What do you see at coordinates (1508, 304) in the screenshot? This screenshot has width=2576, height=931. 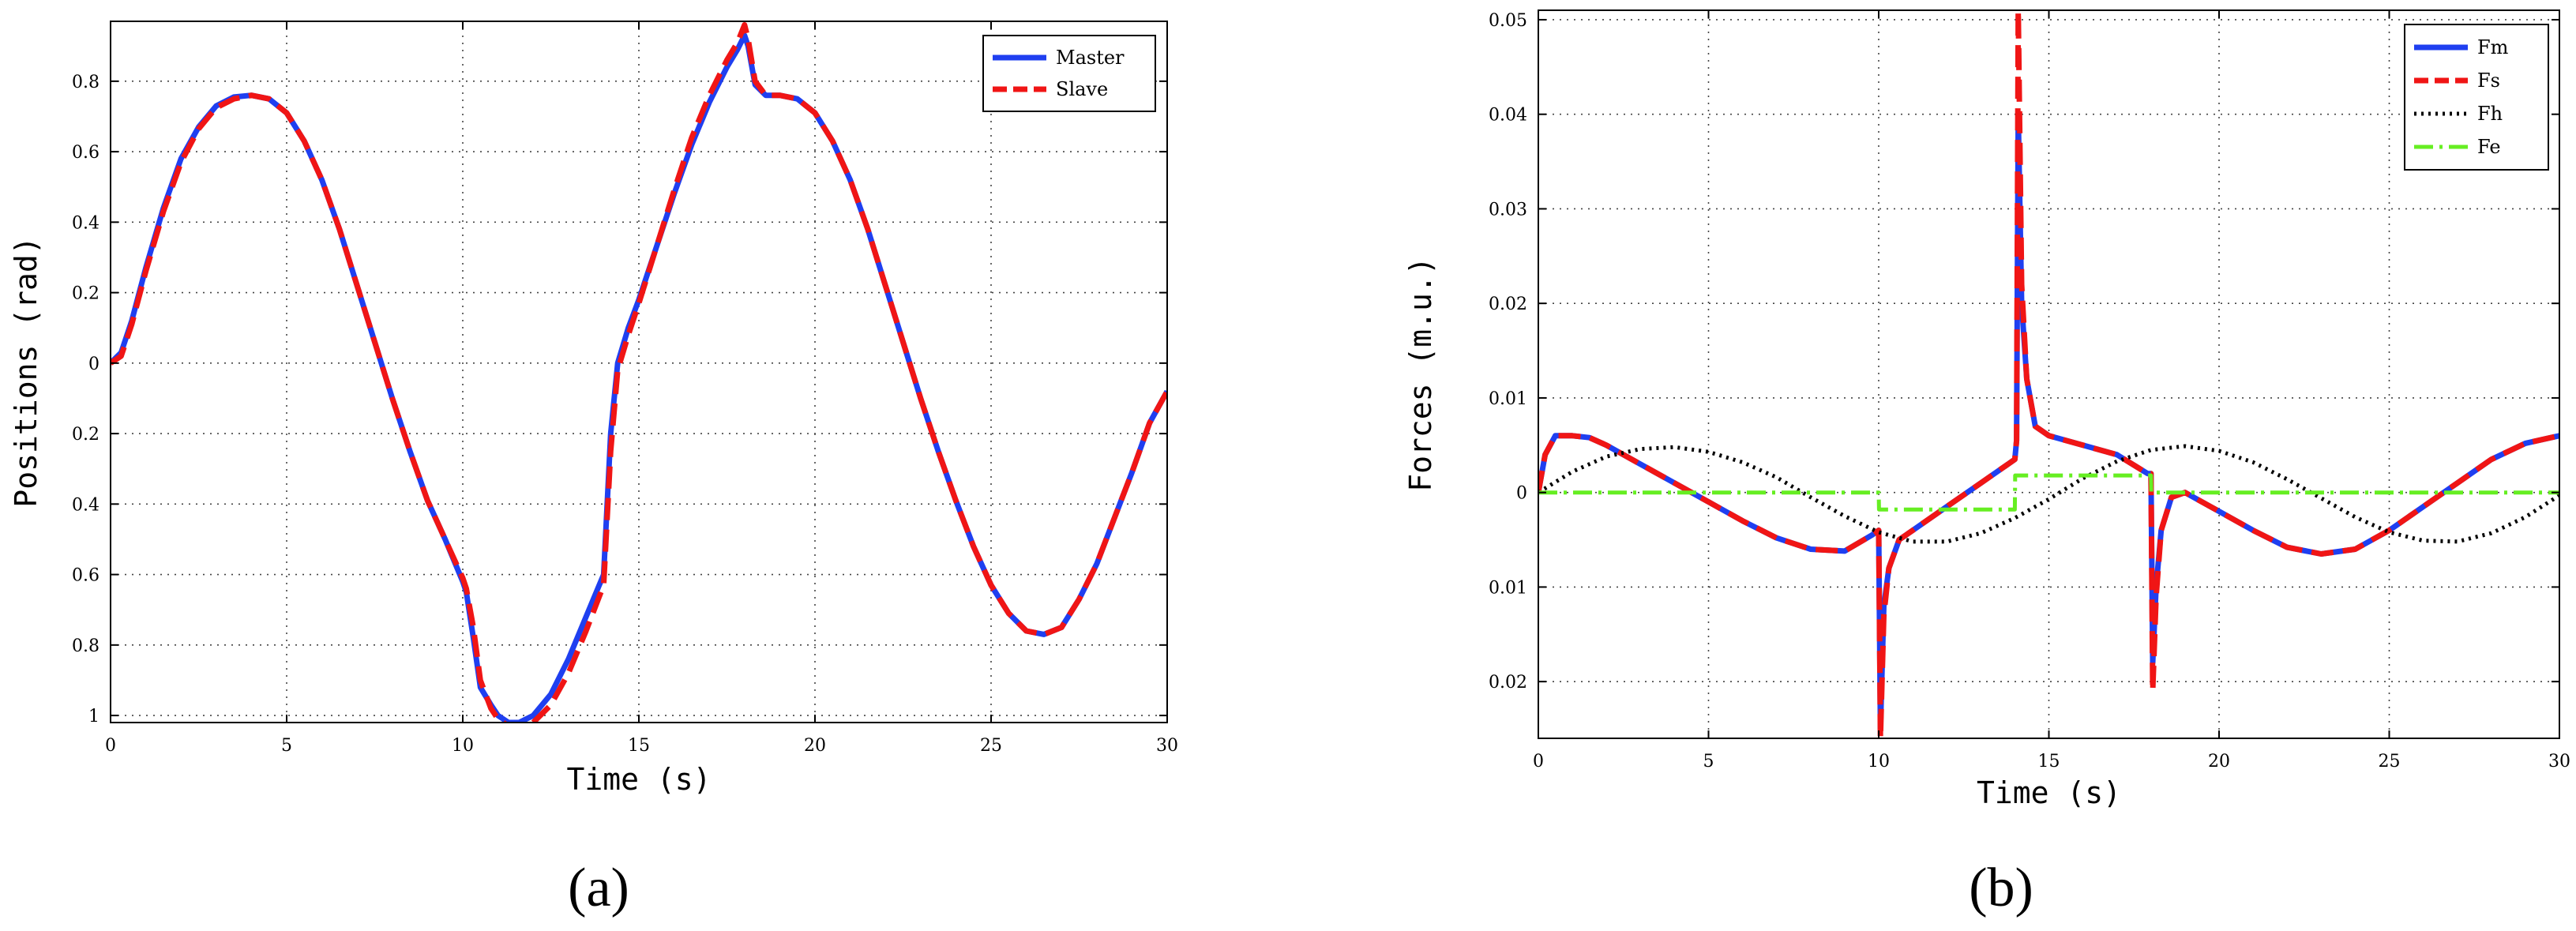 I see `y-tick-label-4: 0.02` at bounding box center [1508, 304].